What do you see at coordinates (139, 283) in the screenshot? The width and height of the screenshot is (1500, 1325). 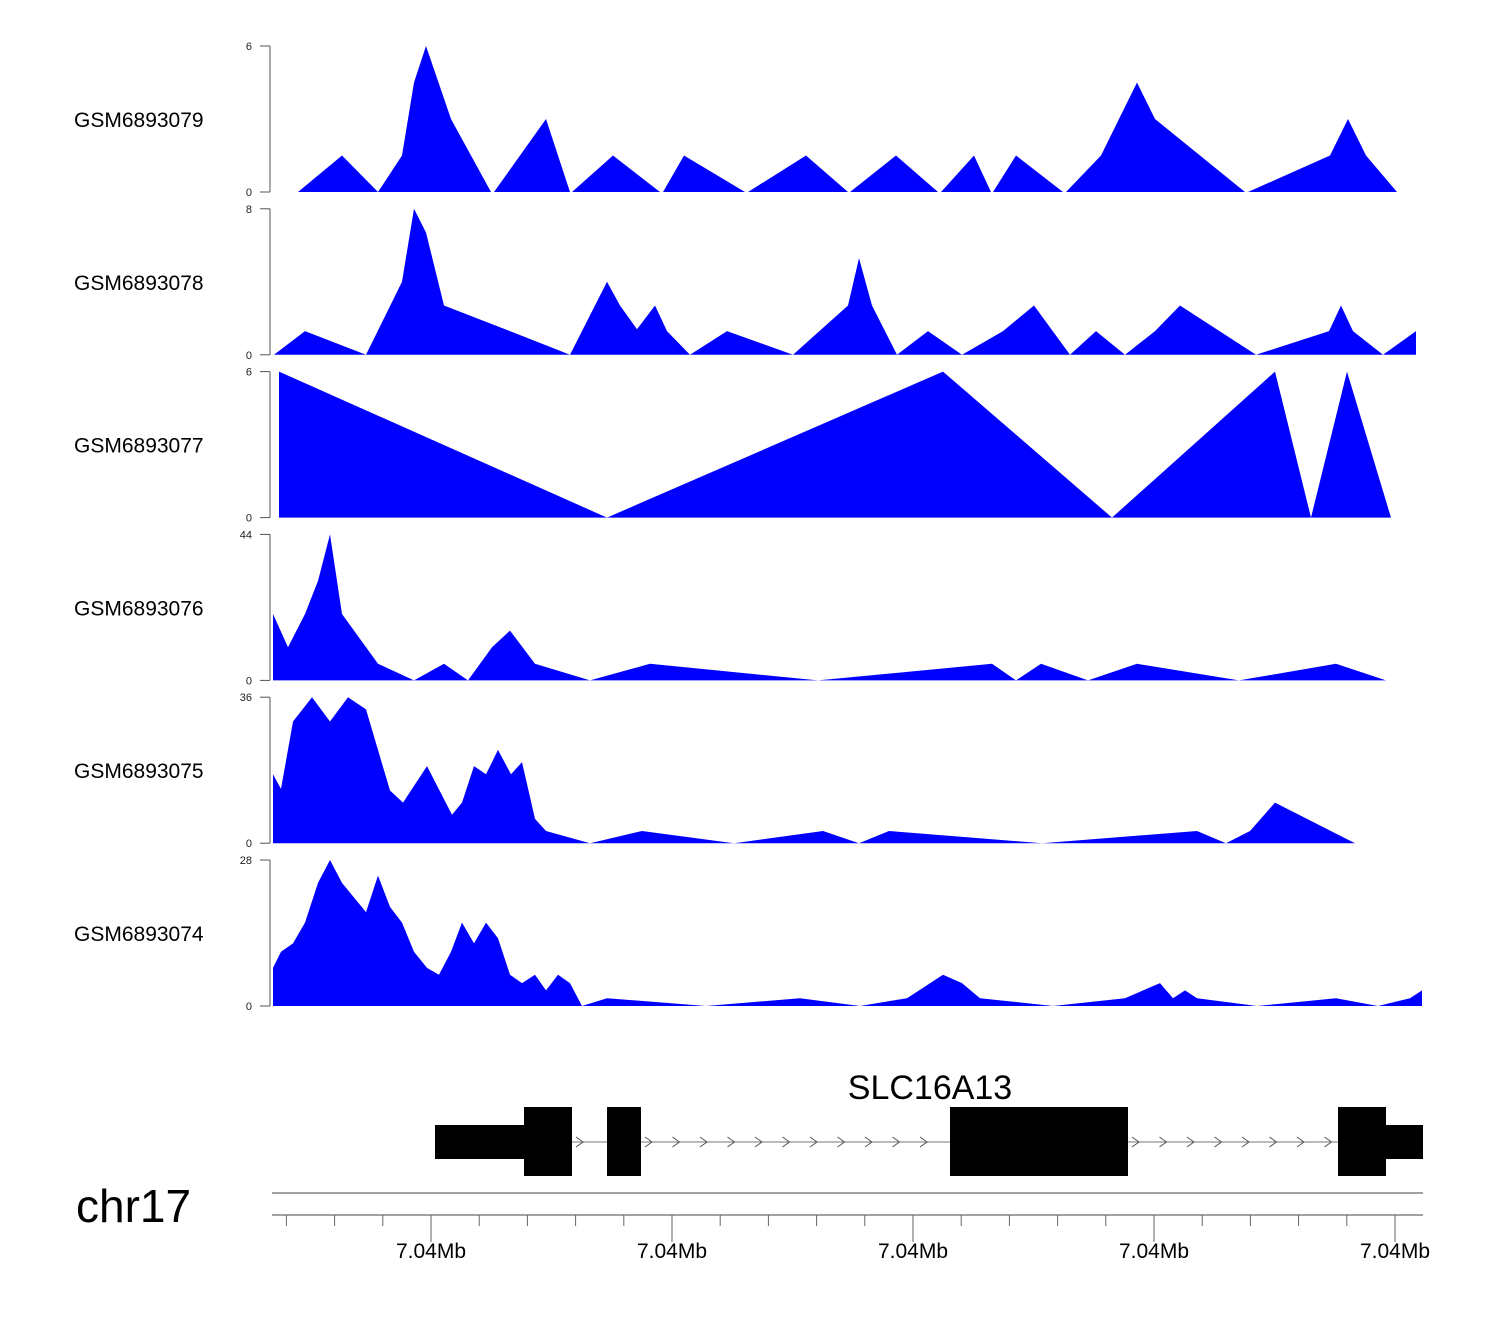 I see `track-label: GSM6893078` at bounding box center [139, 283].